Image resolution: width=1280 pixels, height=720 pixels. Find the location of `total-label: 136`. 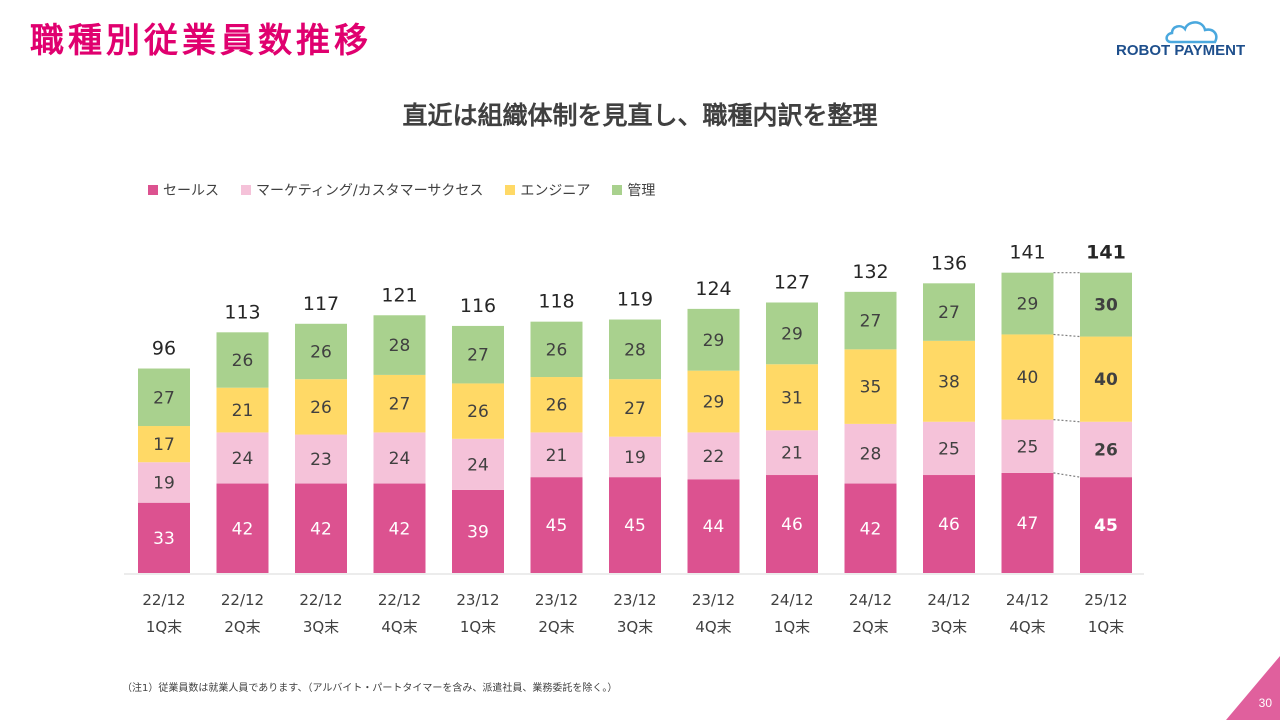

total-label: 136 is located at coordinates (949, 263).